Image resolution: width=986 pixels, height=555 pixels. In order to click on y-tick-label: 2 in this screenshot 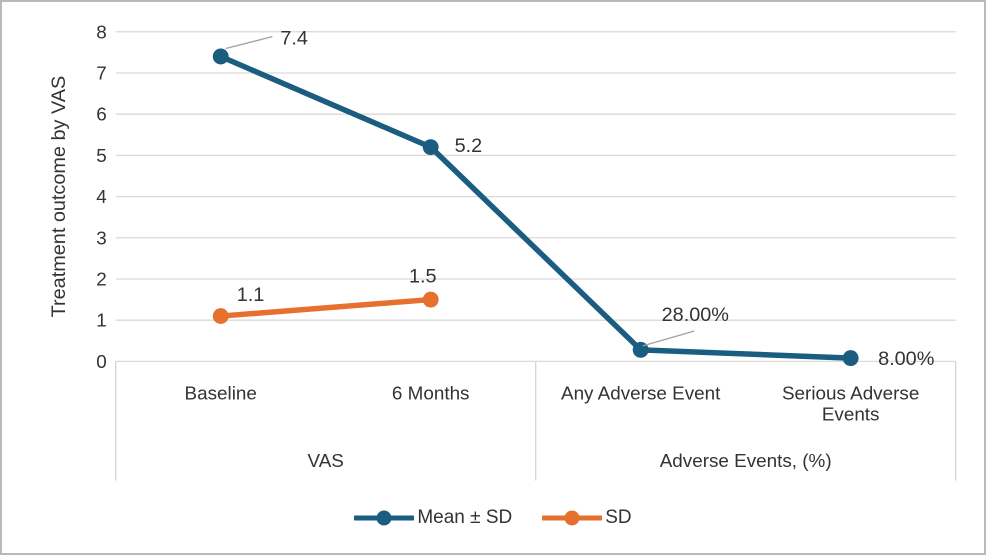, I will do `click(101, 278)`.